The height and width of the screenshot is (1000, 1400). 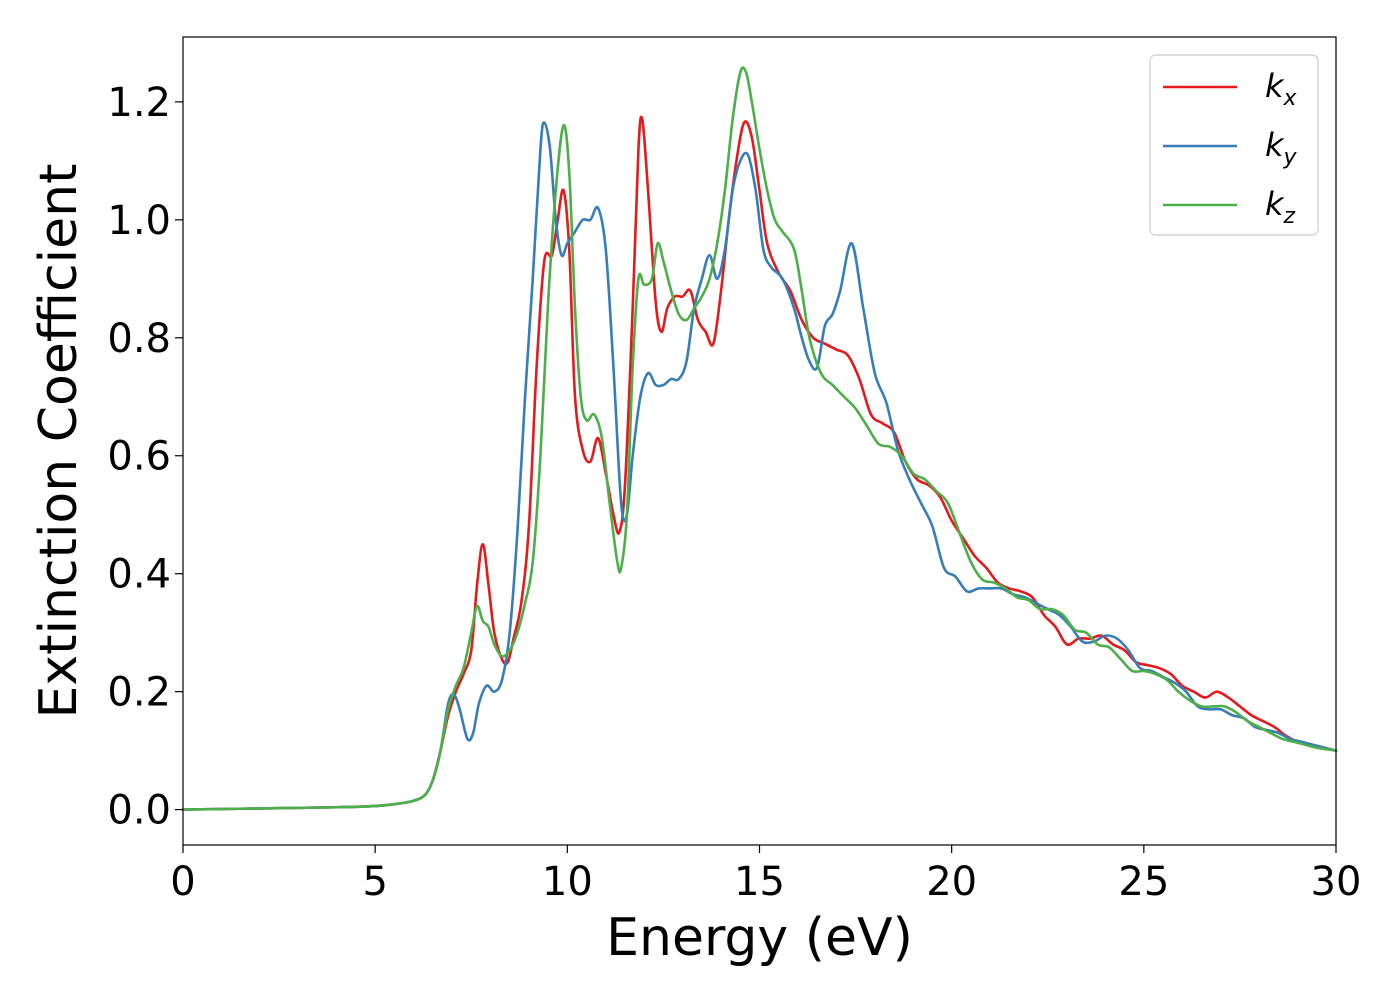 What do you see at coordinates (59, 441) in the screenshot?
I see `y-axis-label: Extinction Coefficient` at bounding box center [59, 441].